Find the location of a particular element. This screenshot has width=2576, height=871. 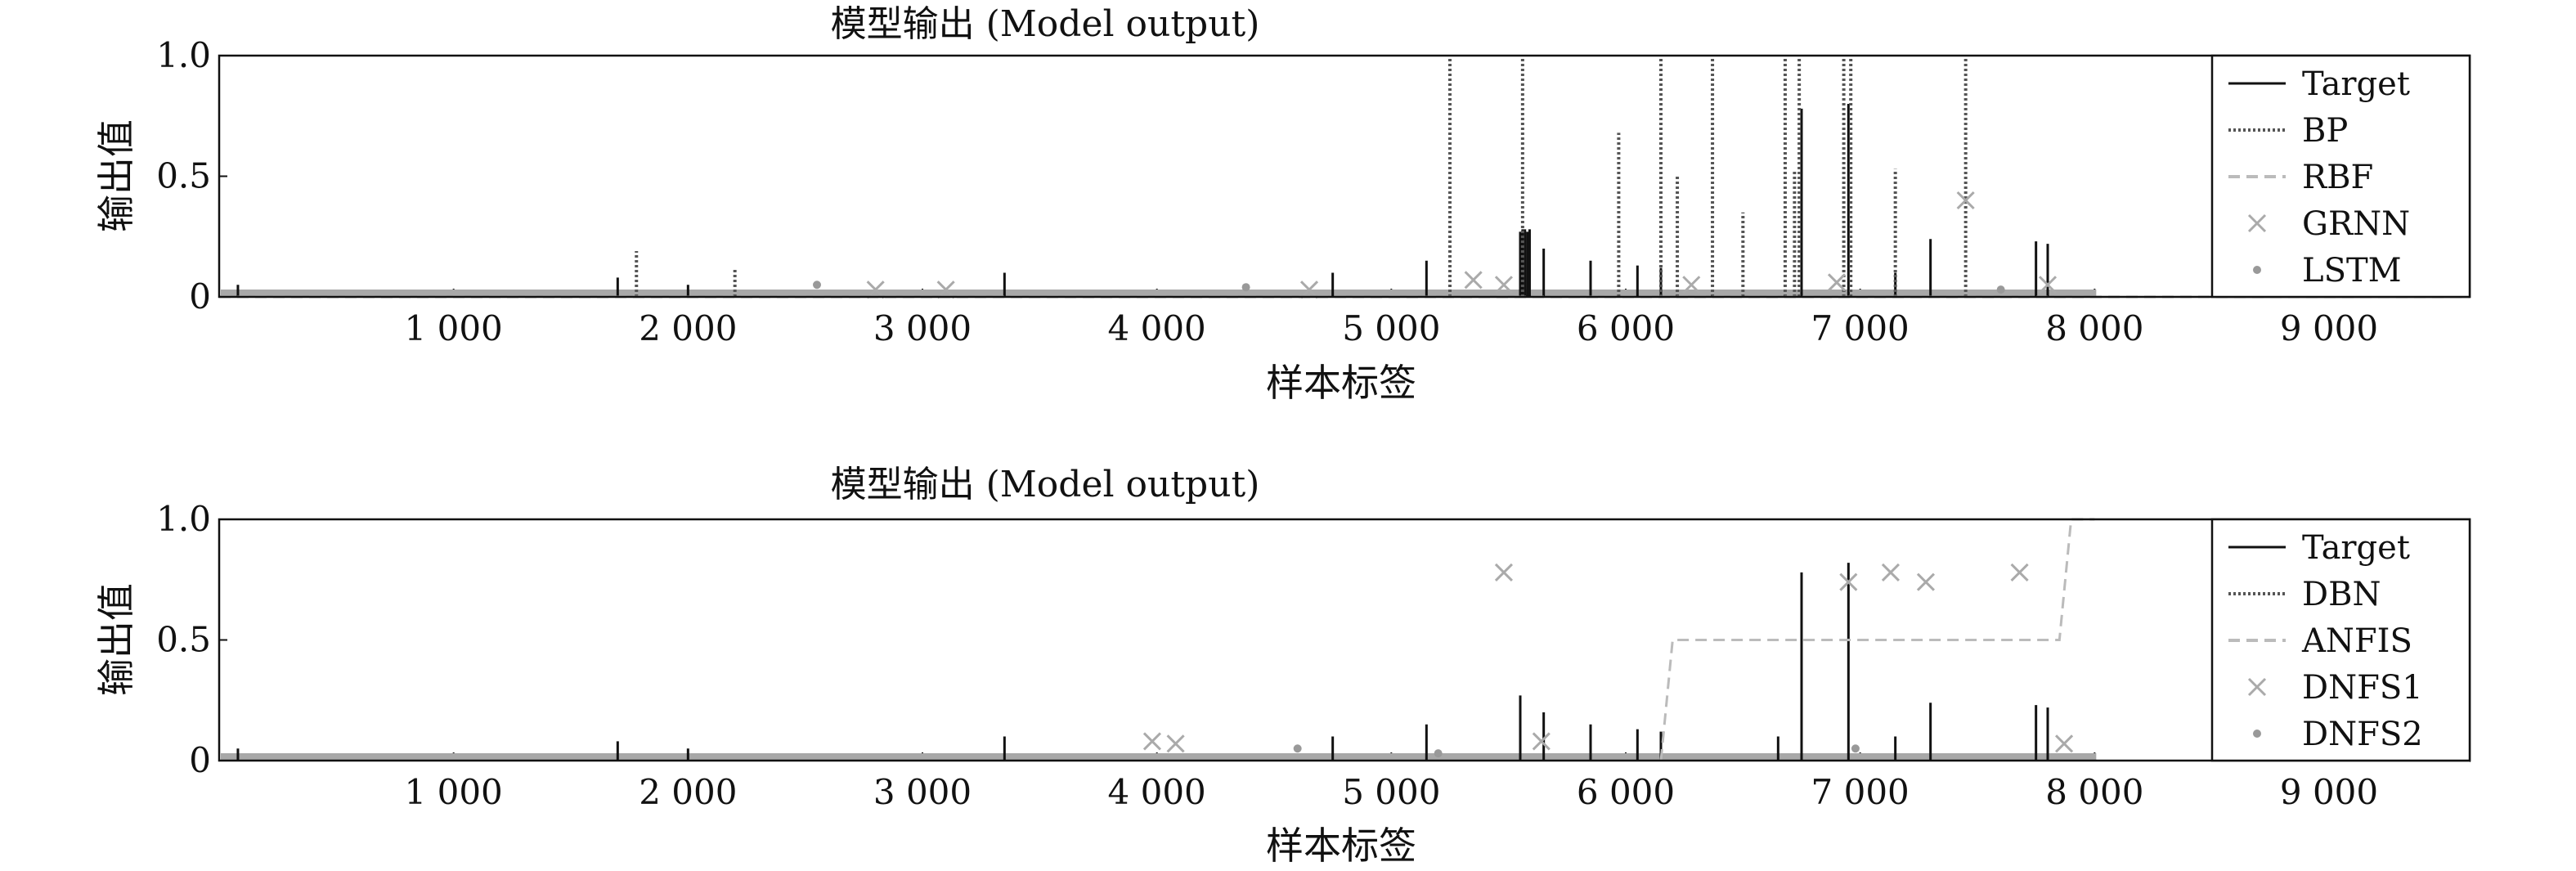

legend-label: ANFIS is located at coordinates (2356, 641).